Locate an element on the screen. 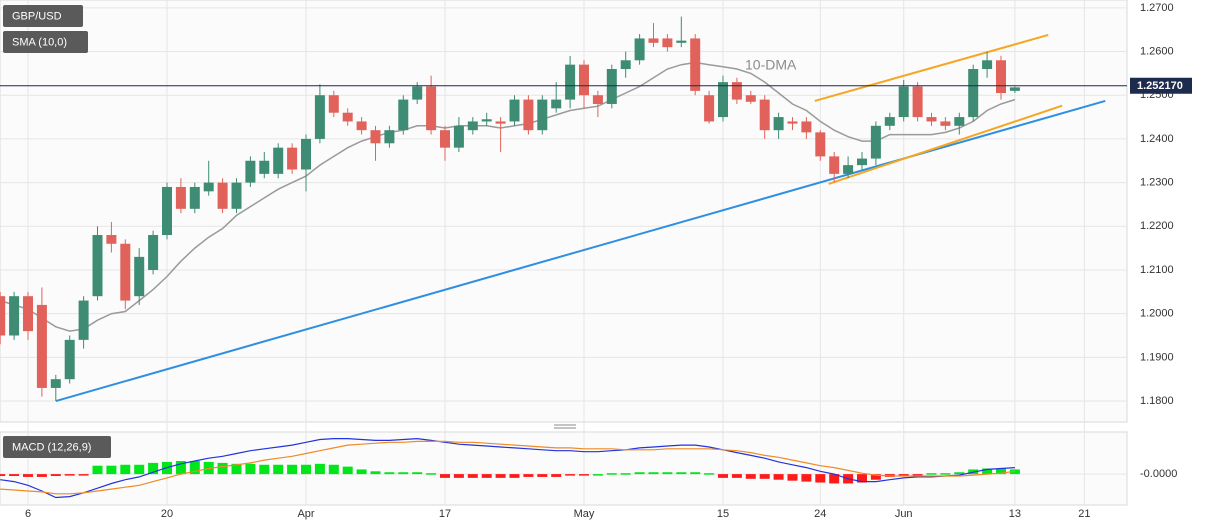 Image resolution: width=1207 pixels, height=531 pixels. y-tick-label: 1.2600 is located at coordinates (1157, 51).